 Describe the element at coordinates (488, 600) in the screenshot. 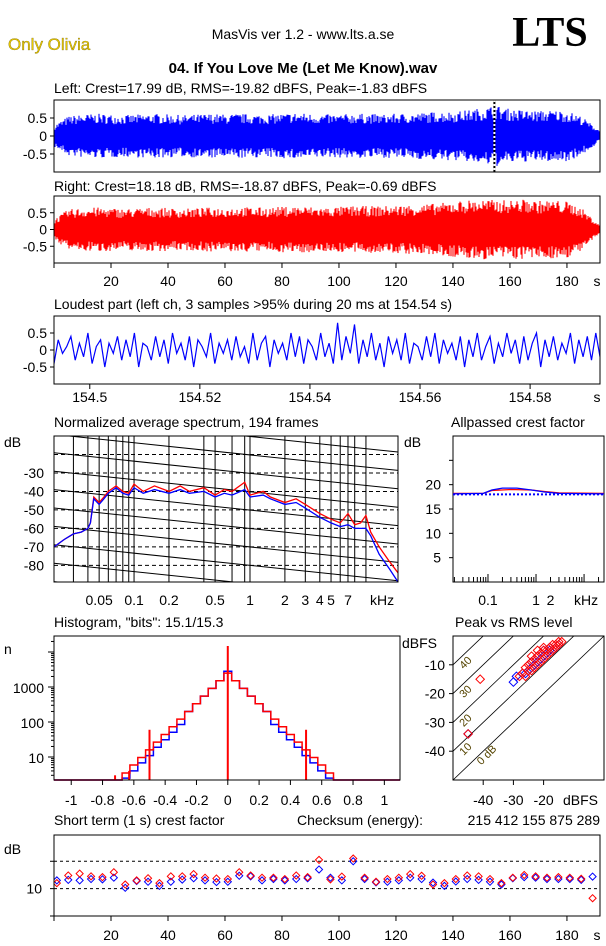

I see `allpass-xtick-label: 0.1` at that location.